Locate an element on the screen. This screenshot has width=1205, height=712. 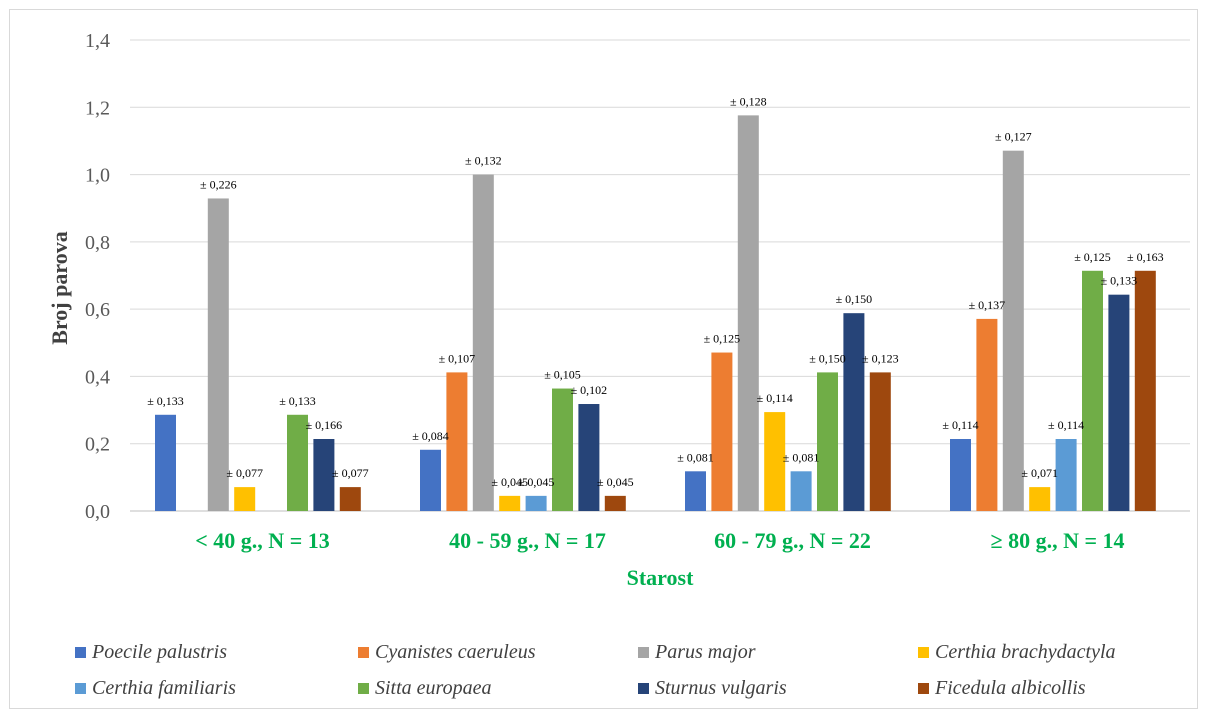
error-label: ± 0,071 is located at coordinates (1039, 473).